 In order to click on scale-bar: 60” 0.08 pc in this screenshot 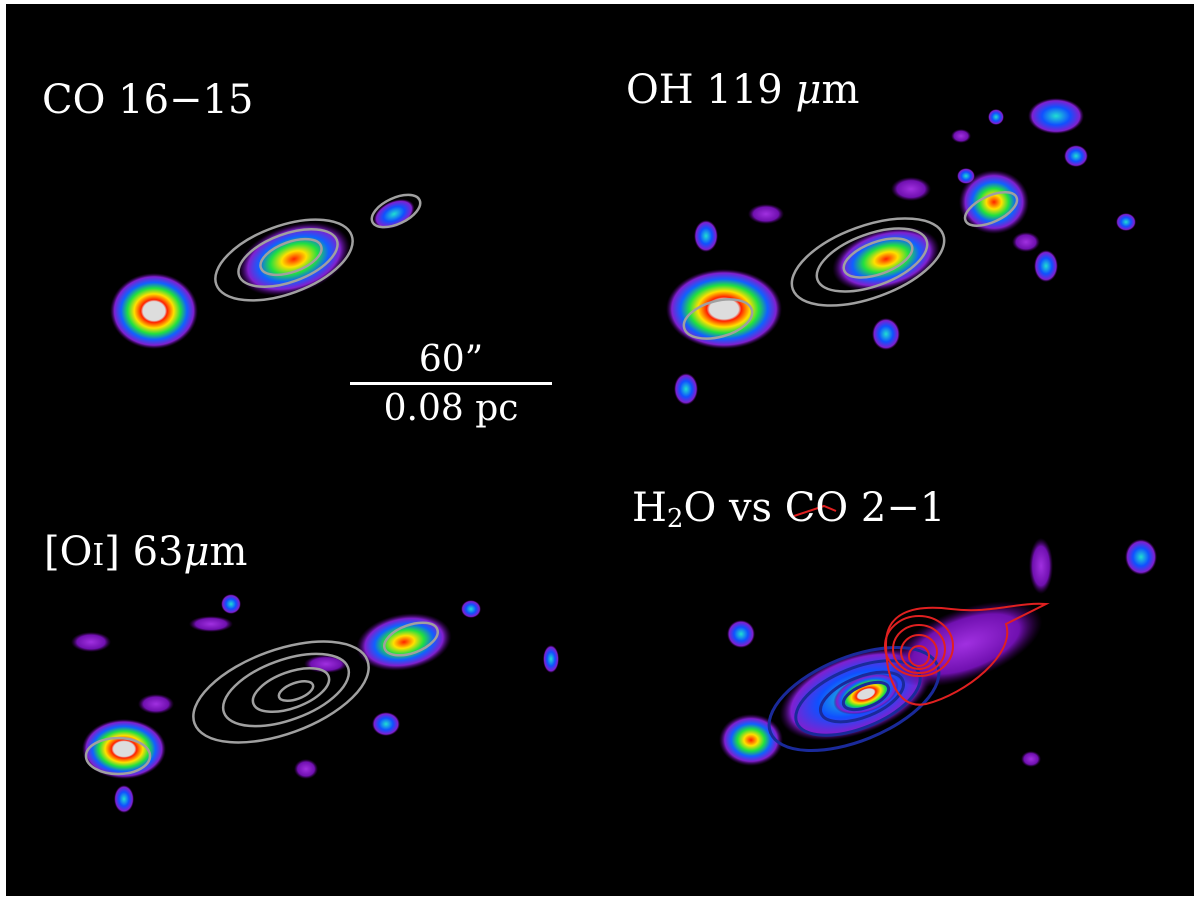, I will do `click(451, 384)`.